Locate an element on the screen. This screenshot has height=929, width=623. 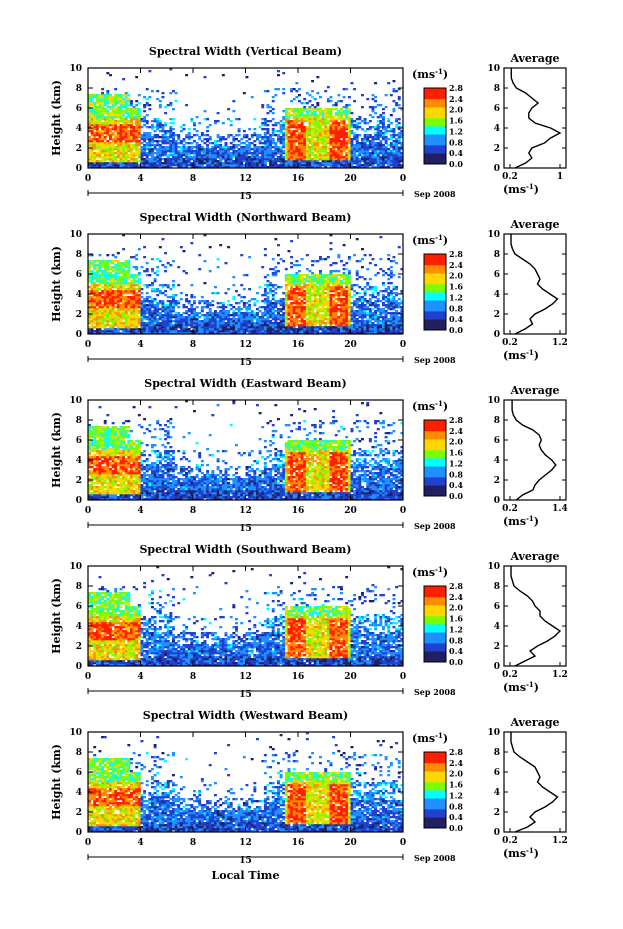
colorbar-segment is located at coordinates (435, 90).